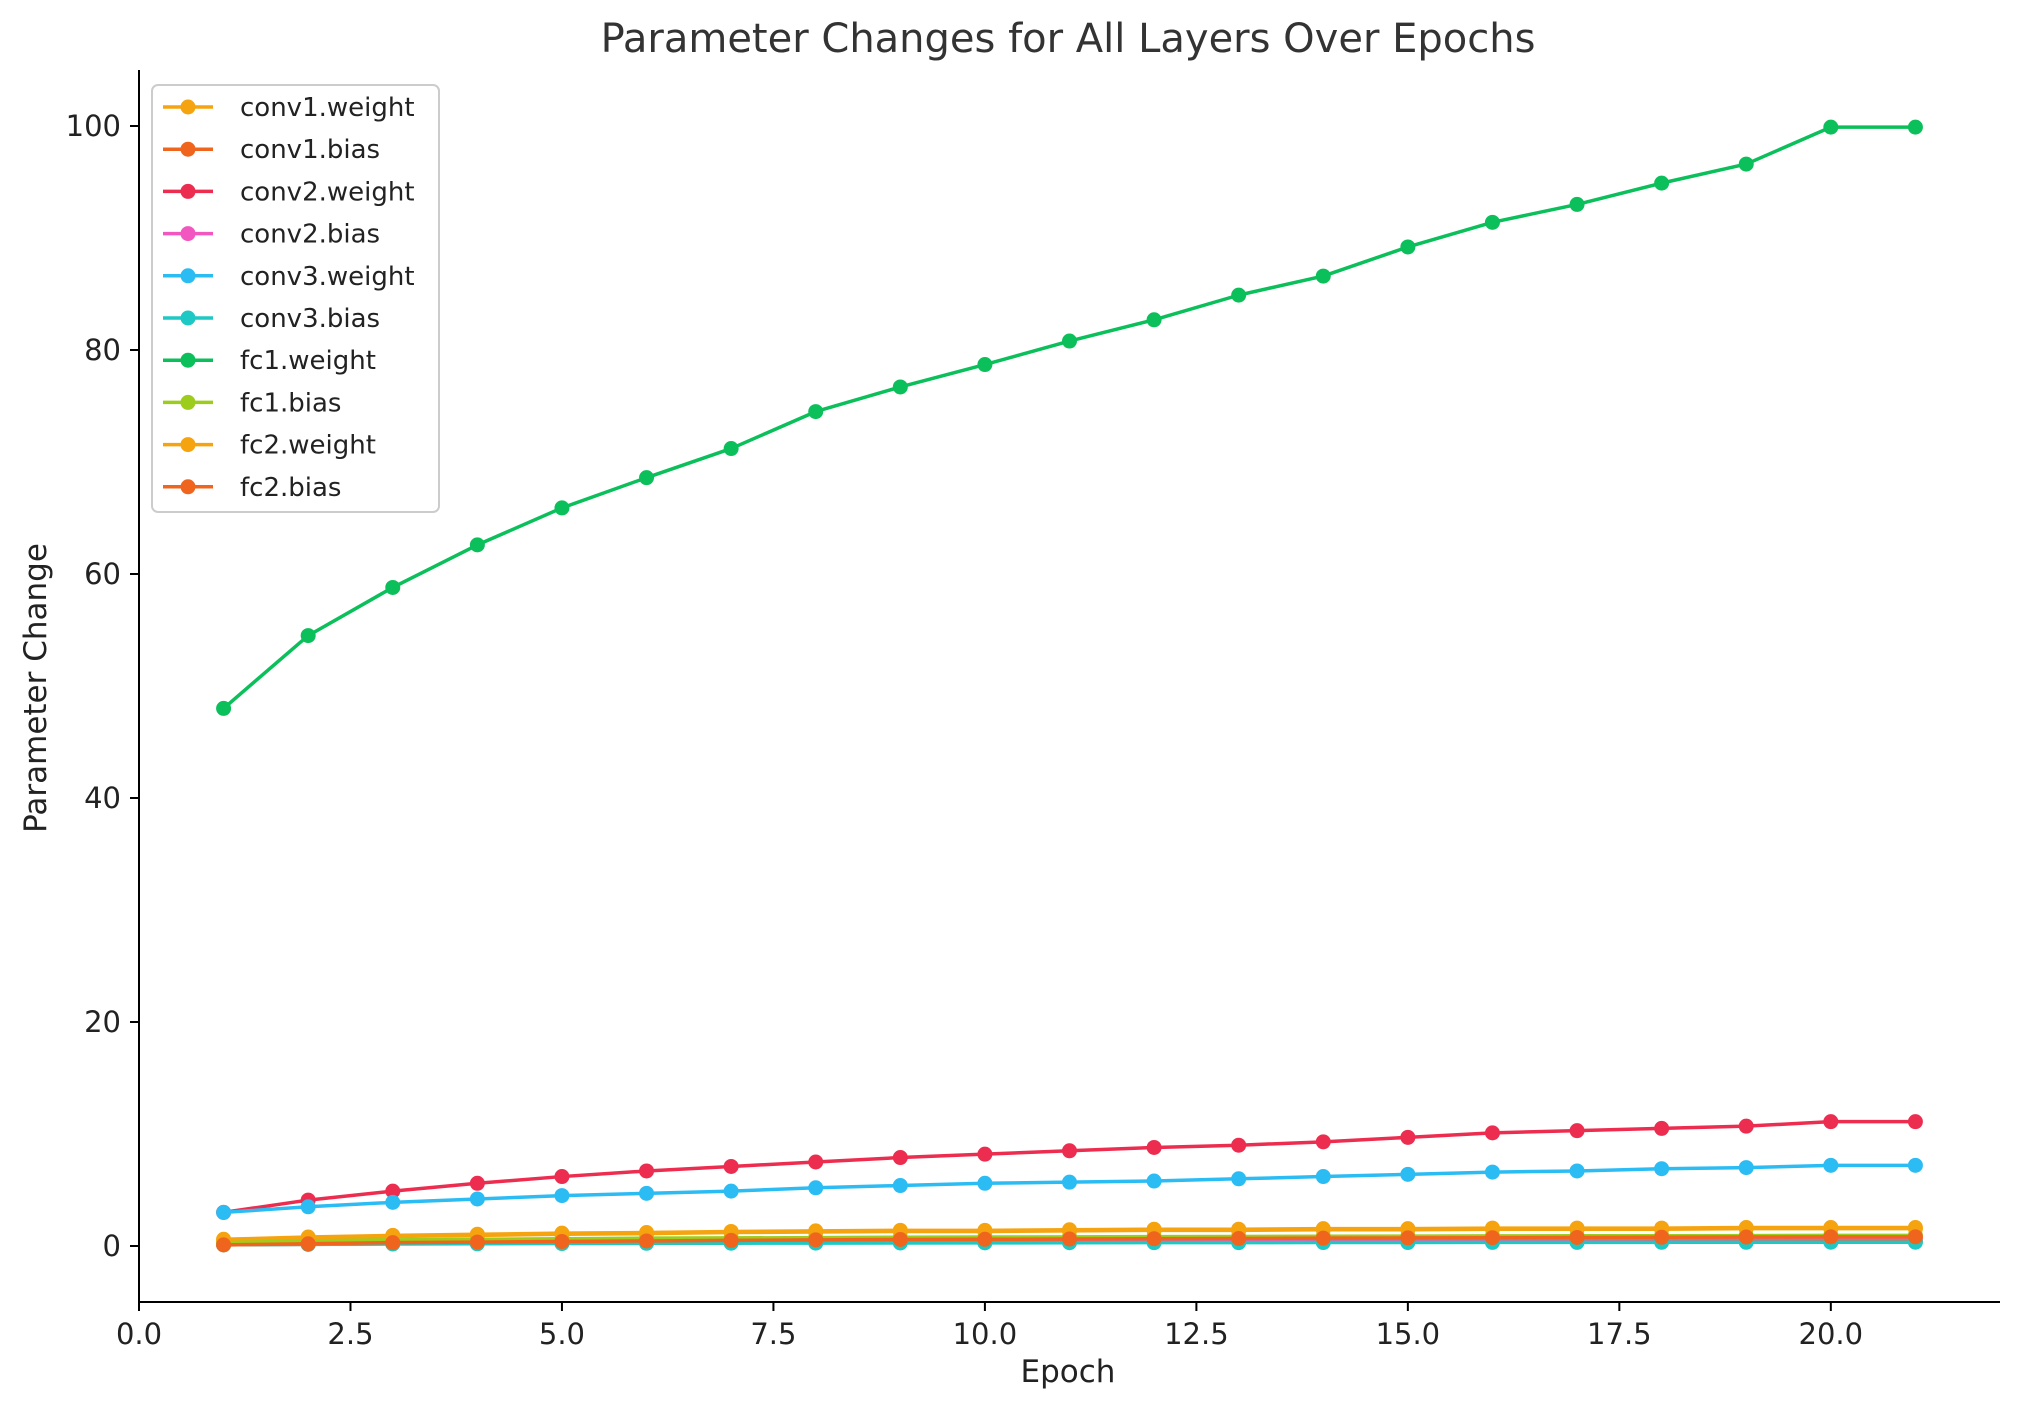 This screenshot has width=2017, height=1409. Describe the element at coordinates (327, 108) in the screenshot. I see `legend-label: conv1.weight` at that location.